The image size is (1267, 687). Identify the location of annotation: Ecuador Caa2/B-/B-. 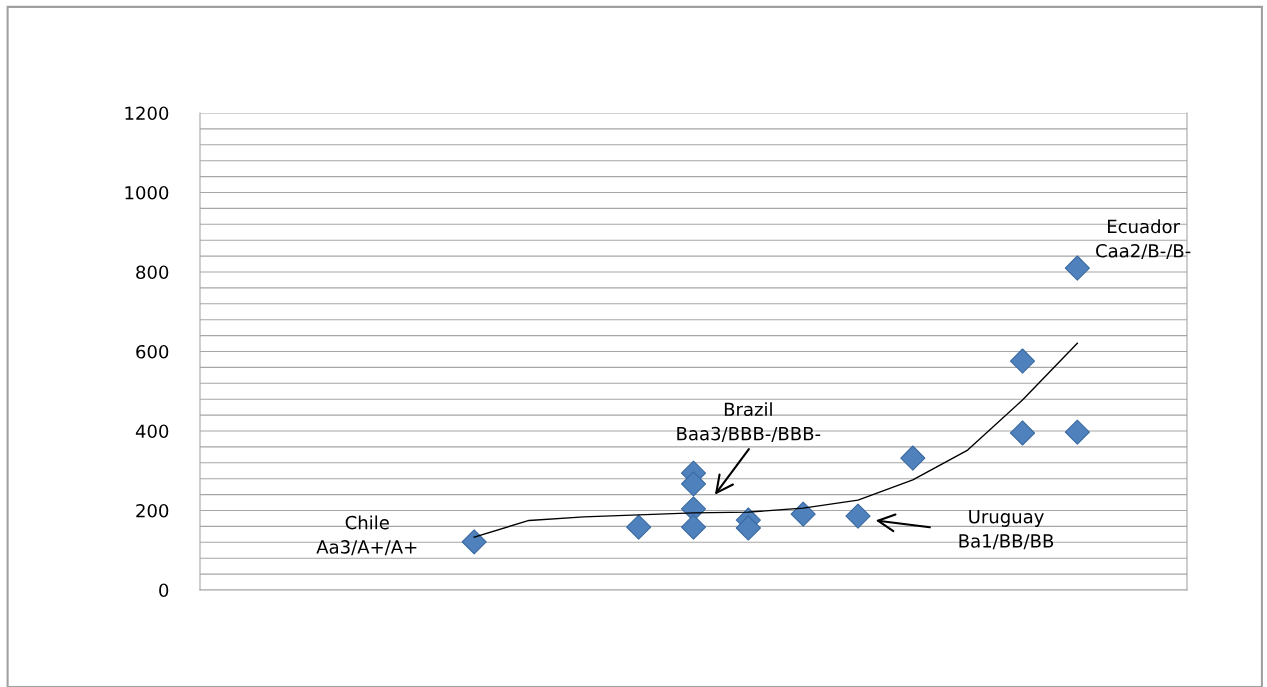
(1143, 239).